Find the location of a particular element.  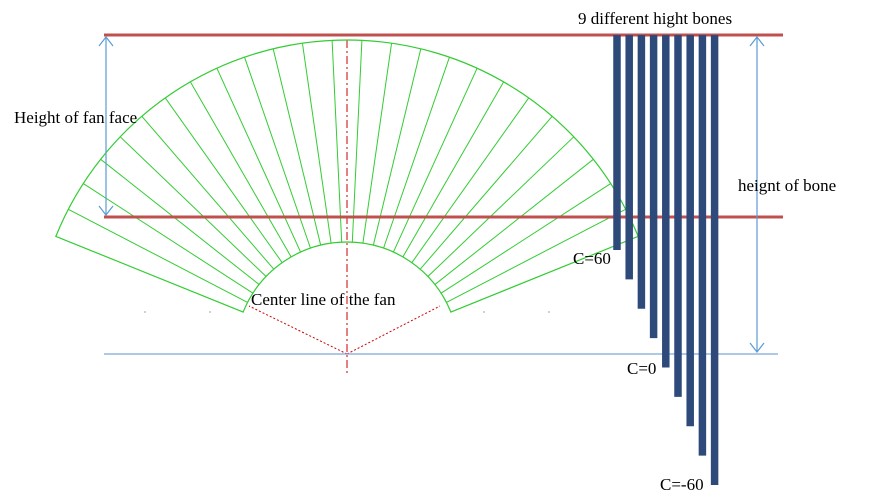

bones-group is located at coordinates (666, 260).